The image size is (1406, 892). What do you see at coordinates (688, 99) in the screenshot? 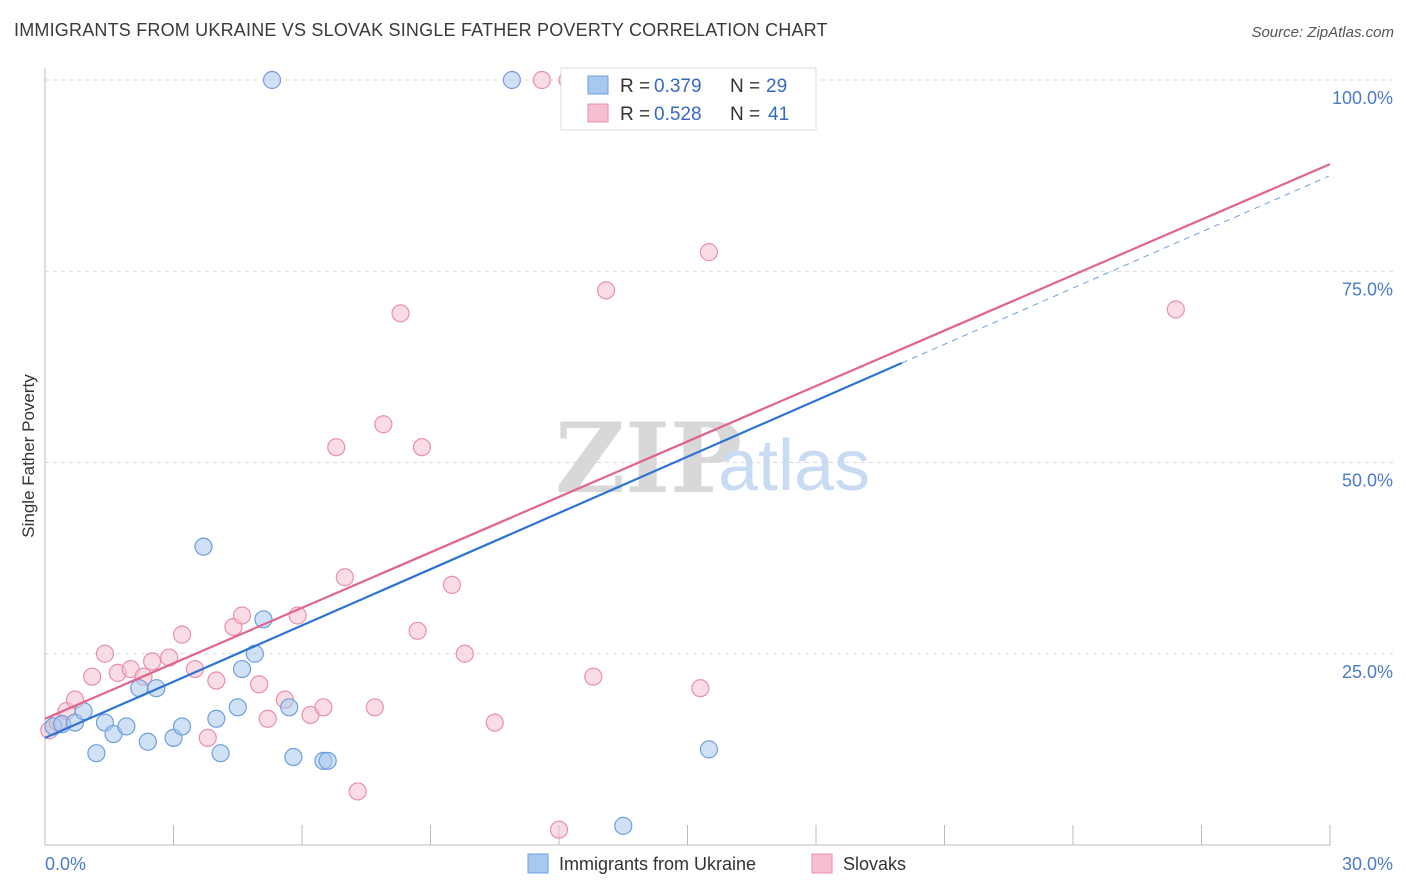
I see `stats-legend: R = 0.379 N = 29 R = 0.528 N = 41` at bounding box center [688, 99].